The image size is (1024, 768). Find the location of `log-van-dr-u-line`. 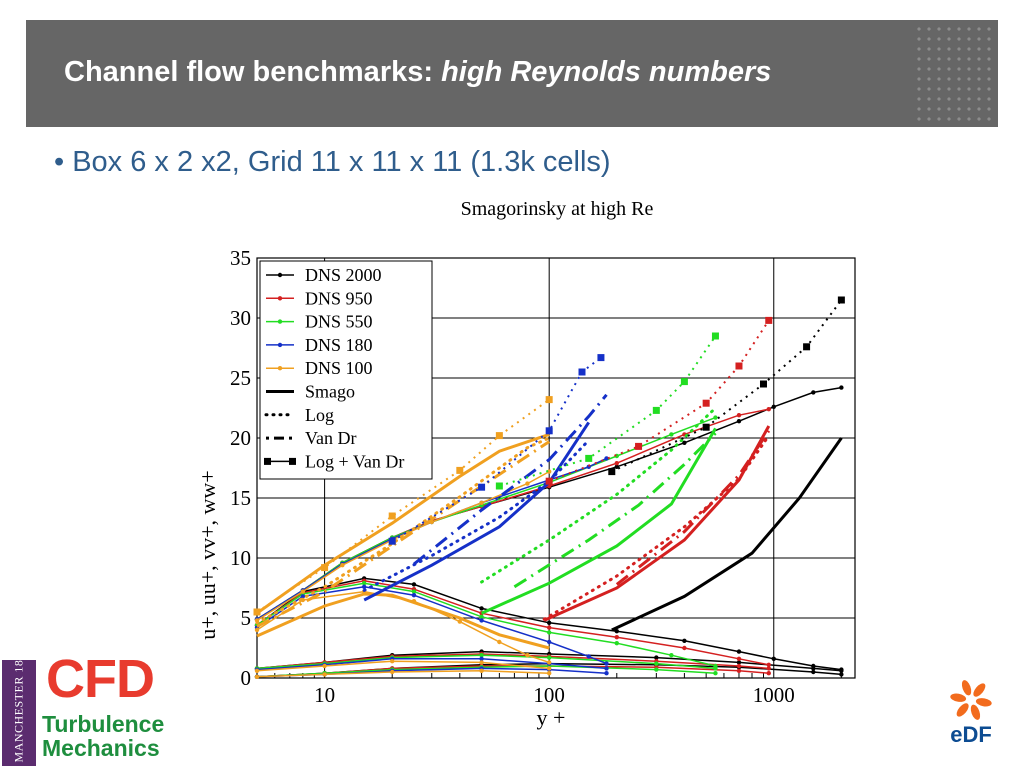

log-van-dr-u-line is located at coordinates (496, 449).